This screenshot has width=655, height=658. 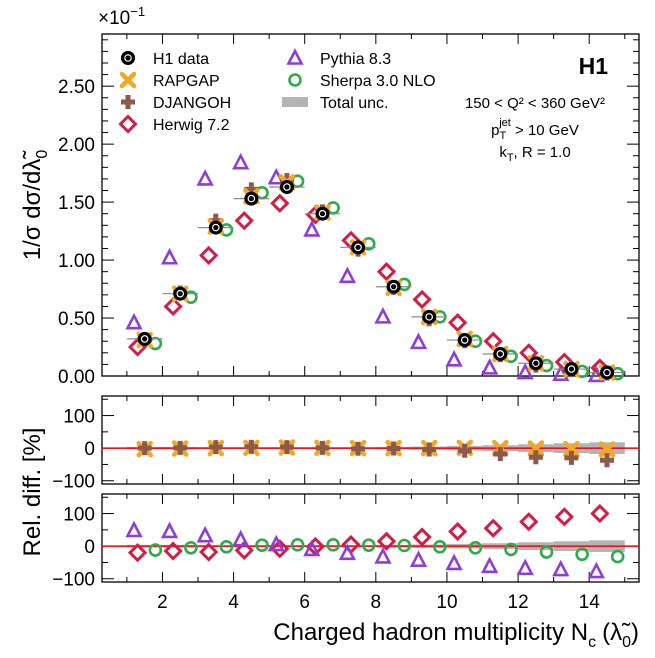 What do you see at coordinates (590, 602) in the screenshot?
I see `x-tick-label: 14` at bounding box center [590, 602].